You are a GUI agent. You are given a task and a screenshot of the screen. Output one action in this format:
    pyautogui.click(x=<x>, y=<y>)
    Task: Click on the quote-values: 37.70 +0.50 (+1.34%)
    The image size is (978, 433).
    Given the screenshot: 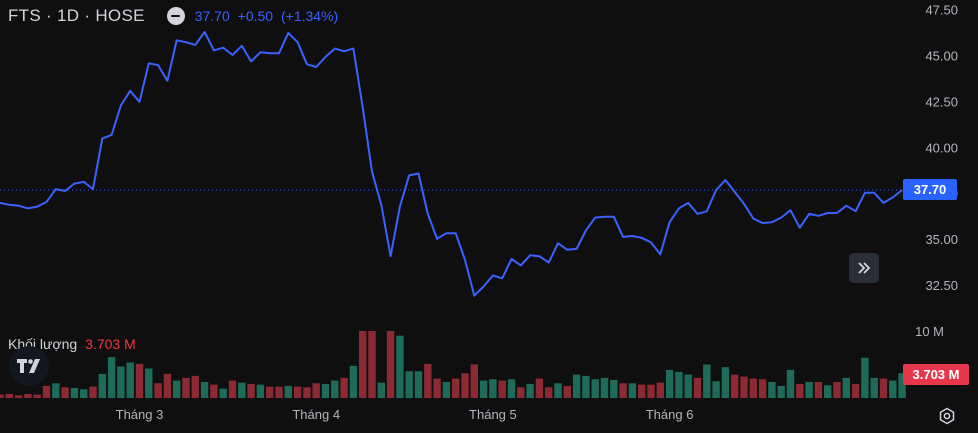 What is the action you would take?
    pyautogui.click(x=268, y=16)
    